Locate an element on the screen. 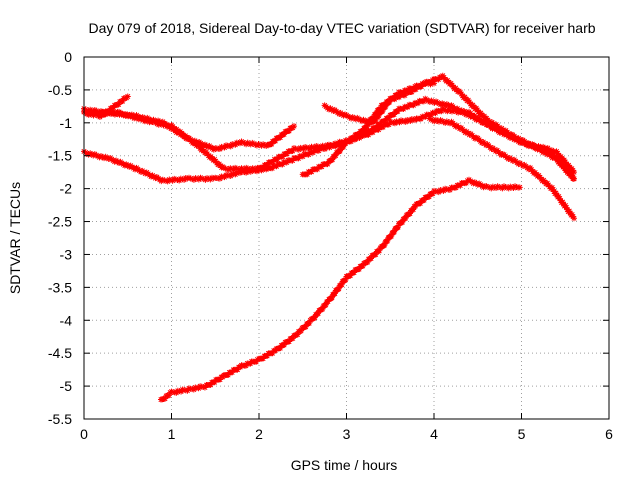 This screenshot has height=480, width=640. x-axis-title: GPS time / hours is located at coordinates (344, 465).